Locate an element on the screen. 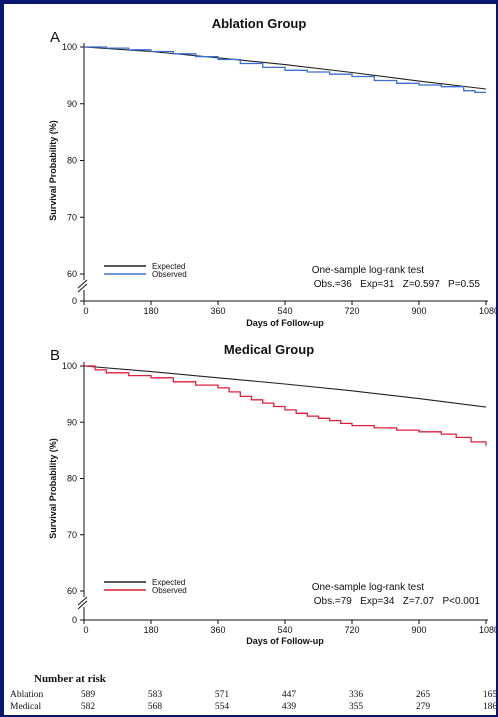  risk-row-label-medical: Medical is located at coordinates (25, 707).